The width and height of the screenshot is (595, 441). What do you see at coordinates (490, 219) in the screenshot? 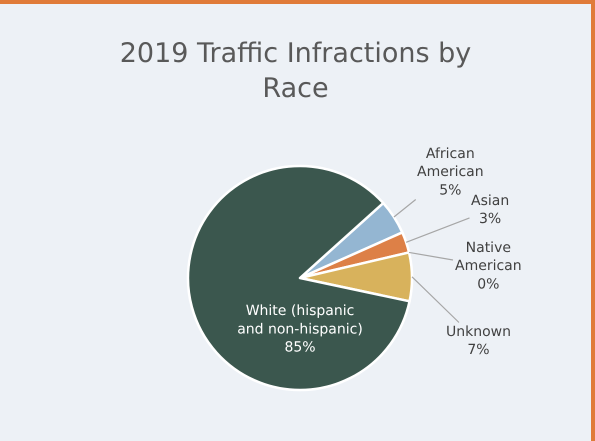
I see `data-label: 3%` at bounding box center [490, 219].